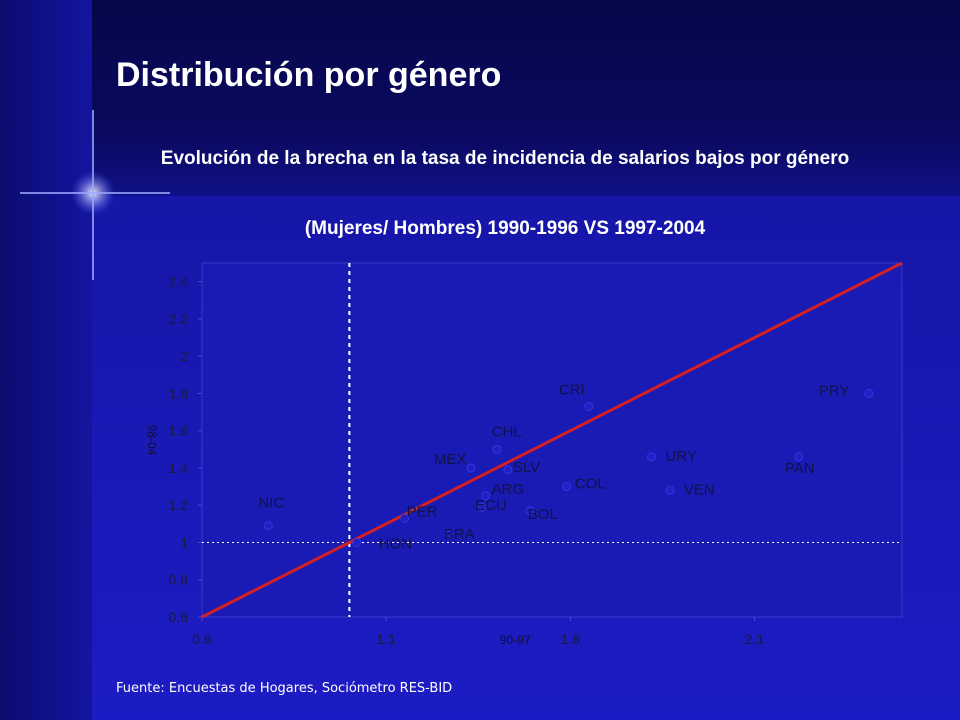 This screenshot has width=960, height=720. What do you see at coordinates (515, 640) in the screenshot?
I see `x-axis-title: 90-97` at bounding box center [515, 640].